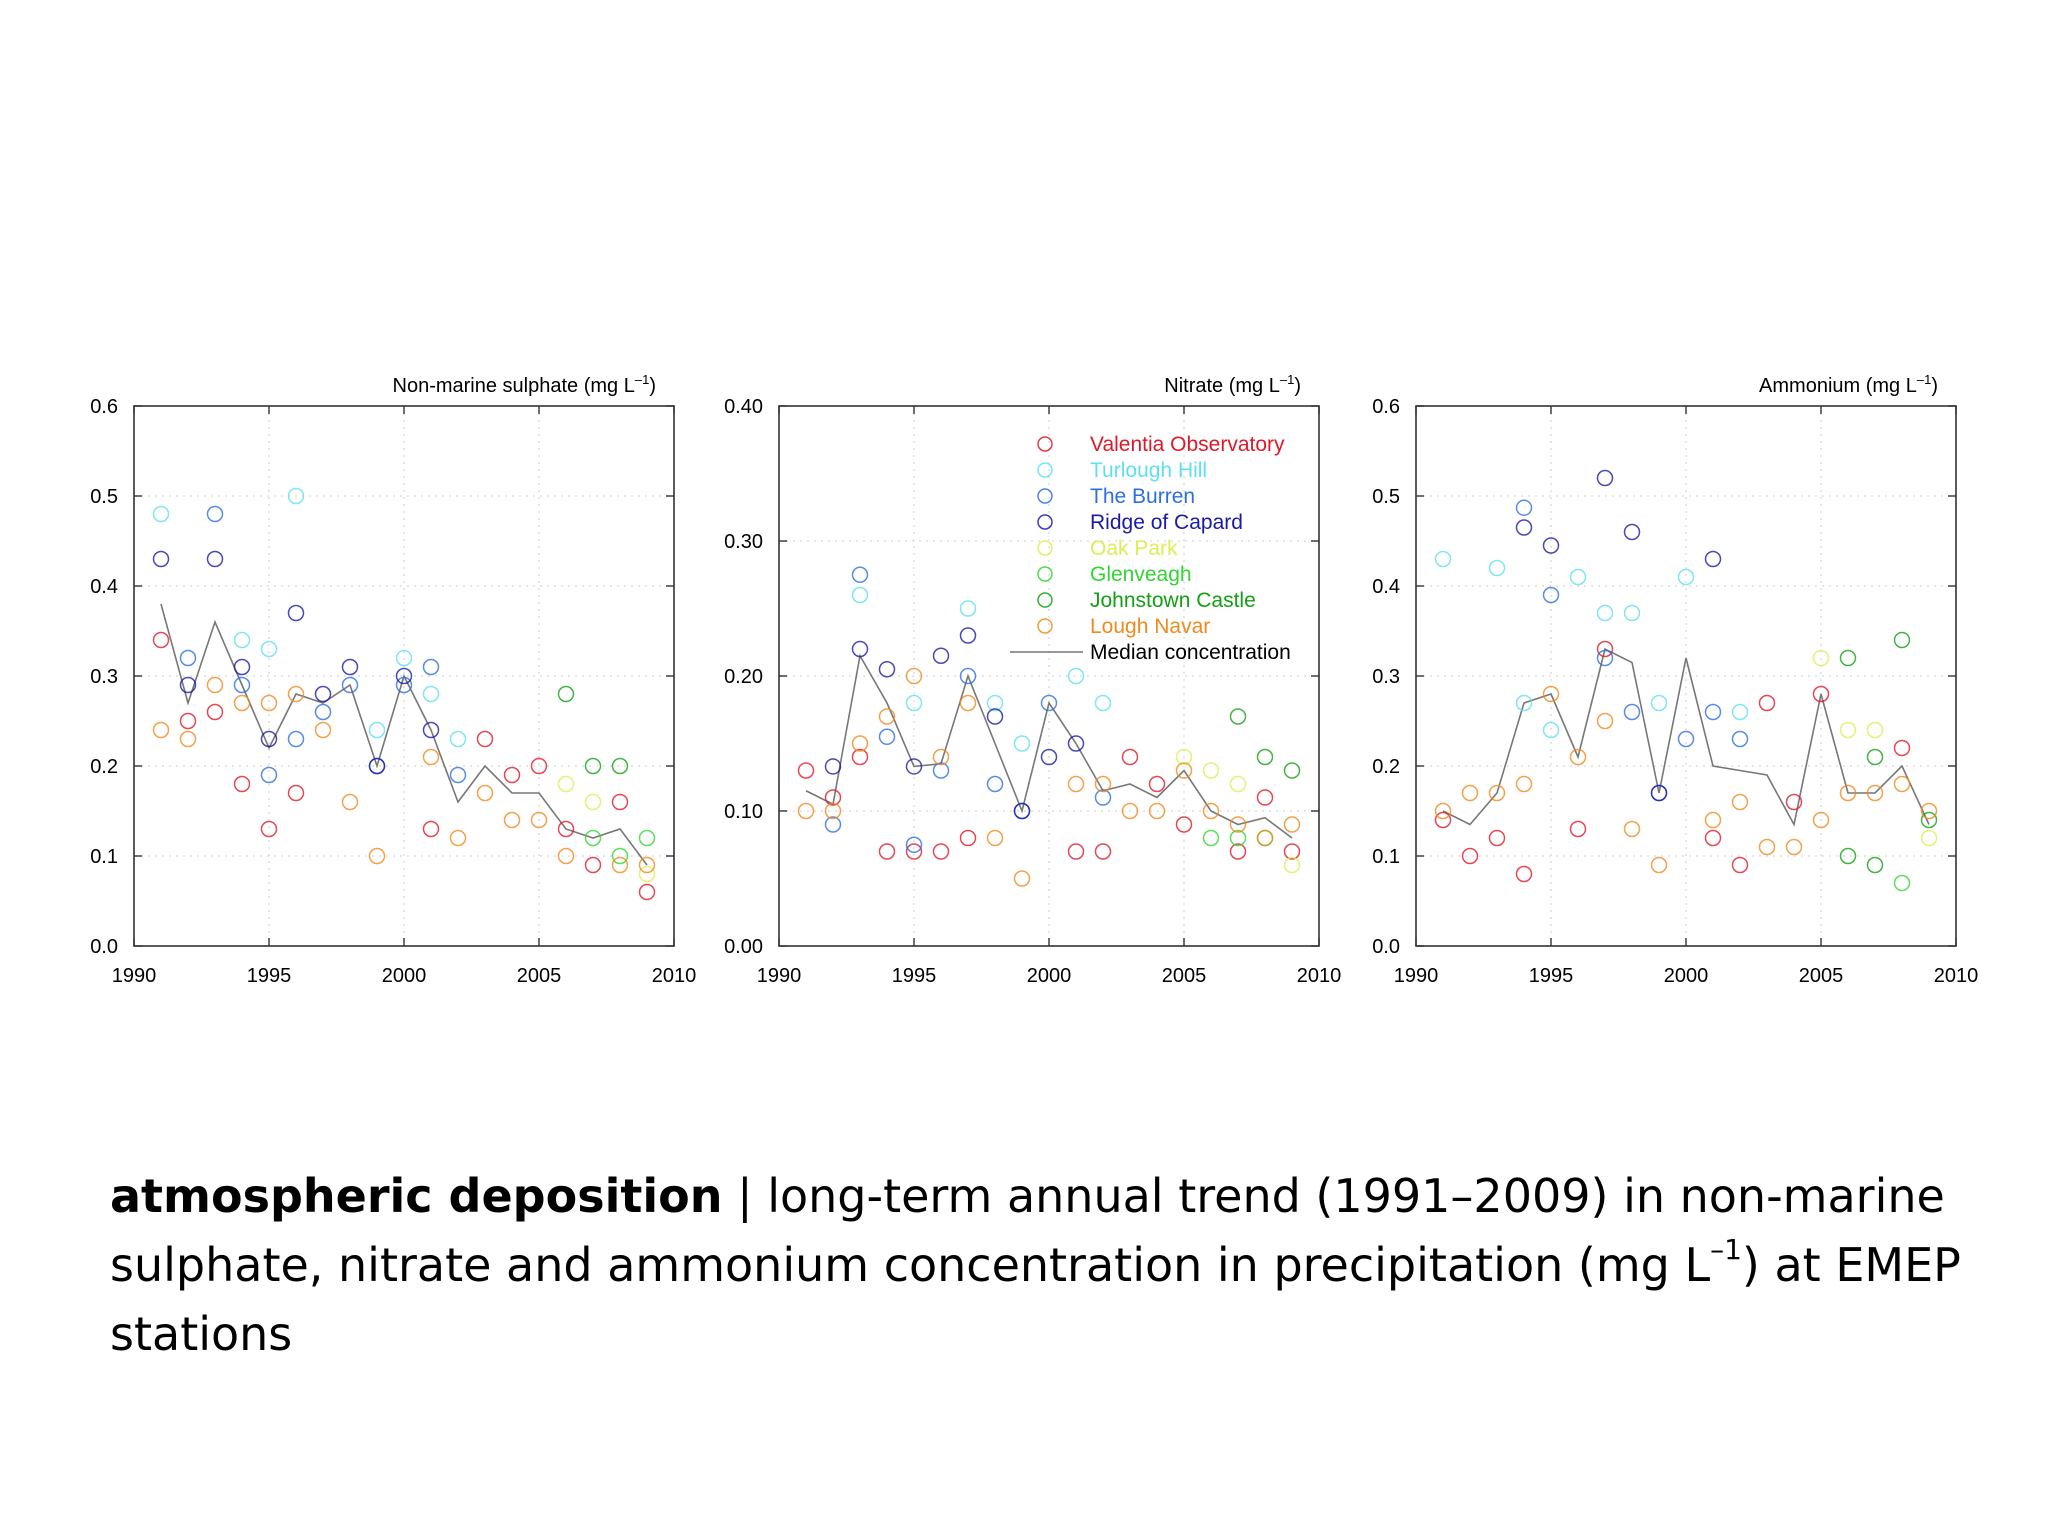 The width and height of the screenshot is (2048, 1536). I want to click on x-tick-label: 2005, so click(1184, 976).